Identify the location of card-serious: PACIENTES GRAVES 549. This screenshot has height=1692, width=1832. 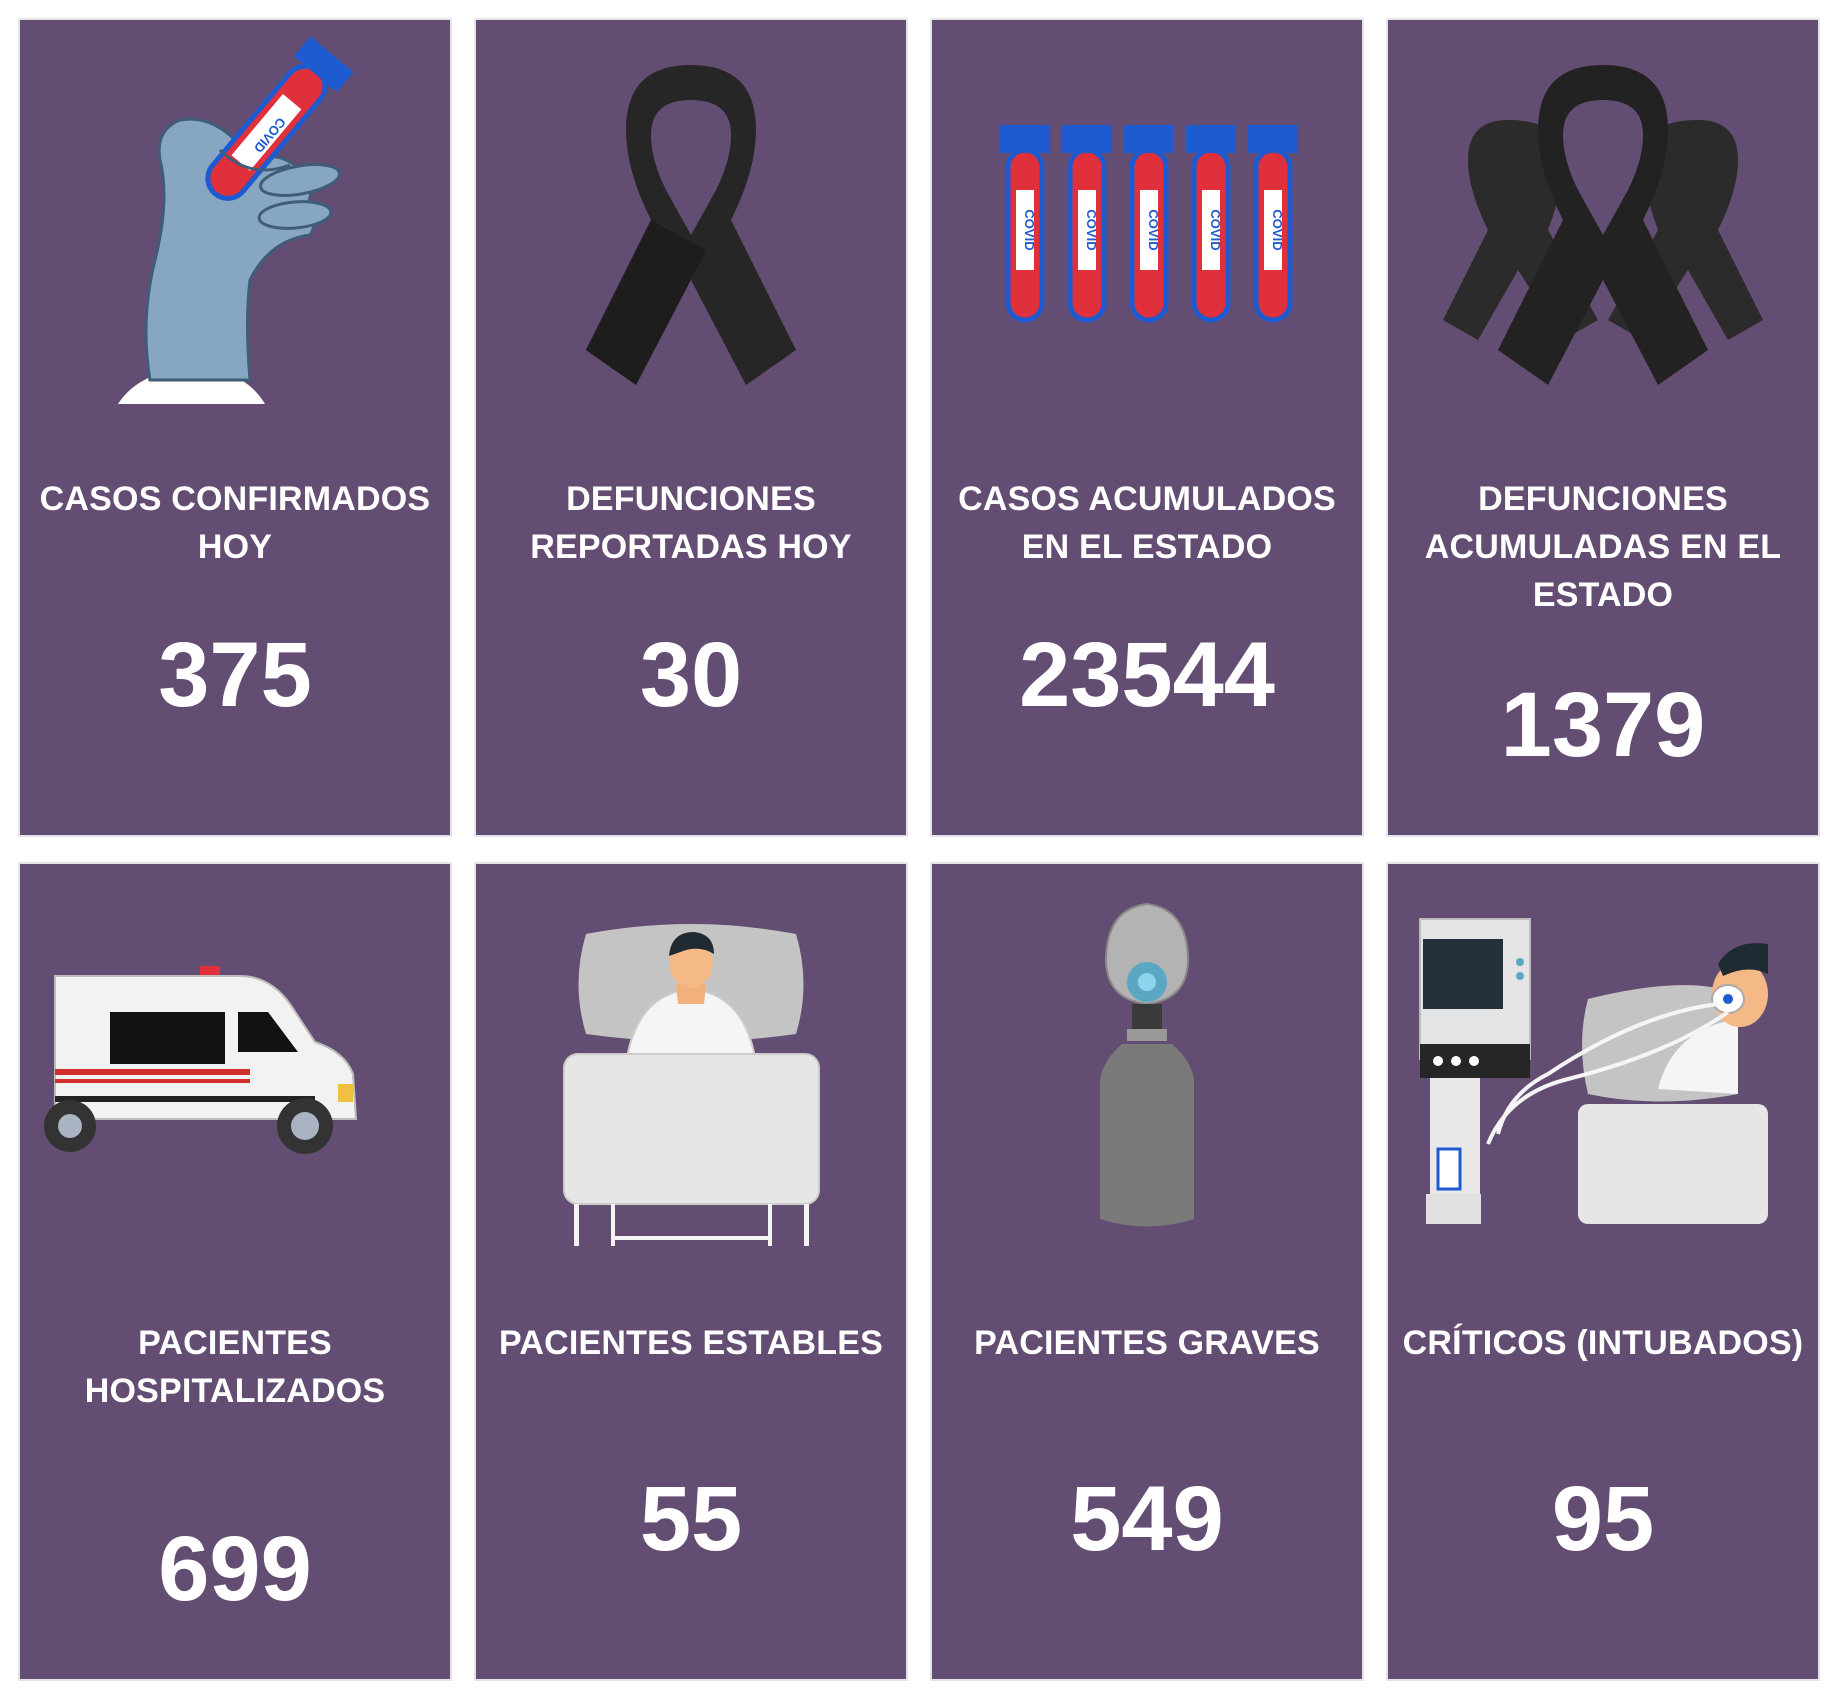
(1147, 1271).